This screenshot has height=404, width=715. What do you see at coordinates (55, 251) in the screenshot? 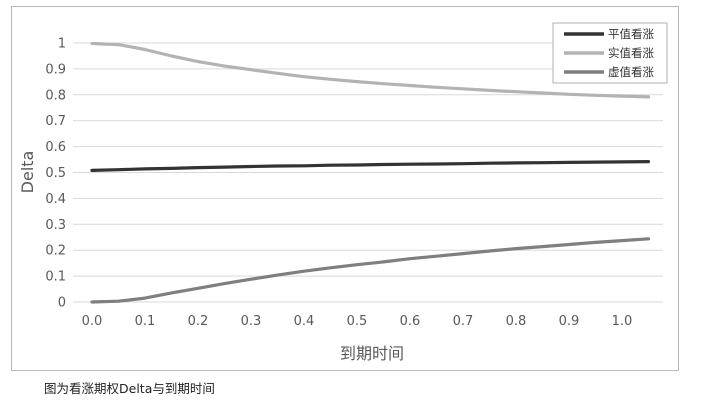
I see `y-tick-label: 0.2` at bounding box center [55, 251].